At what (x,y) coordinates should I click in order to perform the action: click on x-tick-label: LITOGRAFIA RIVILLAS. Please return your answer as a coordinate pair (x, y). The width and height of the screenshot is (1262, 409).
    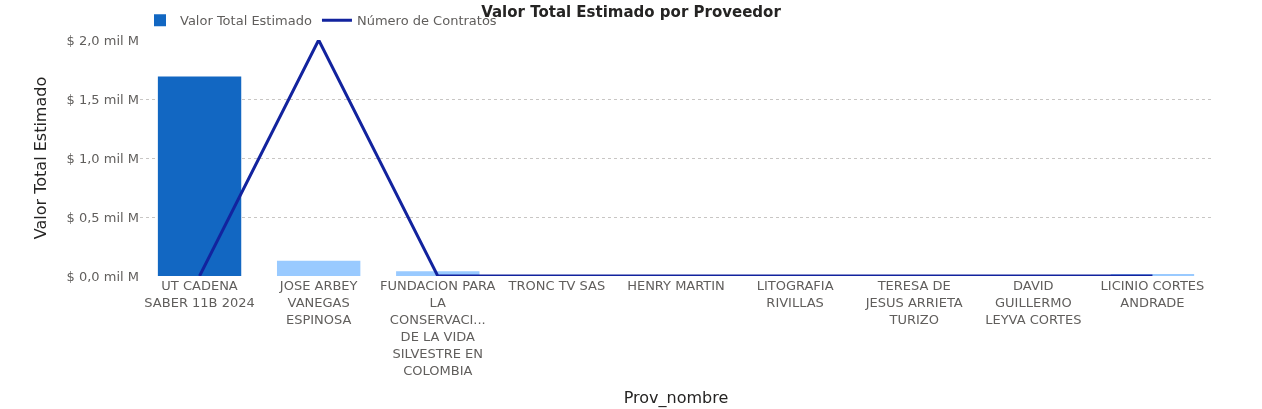
    Looking at the image, I should click on (795, 294).